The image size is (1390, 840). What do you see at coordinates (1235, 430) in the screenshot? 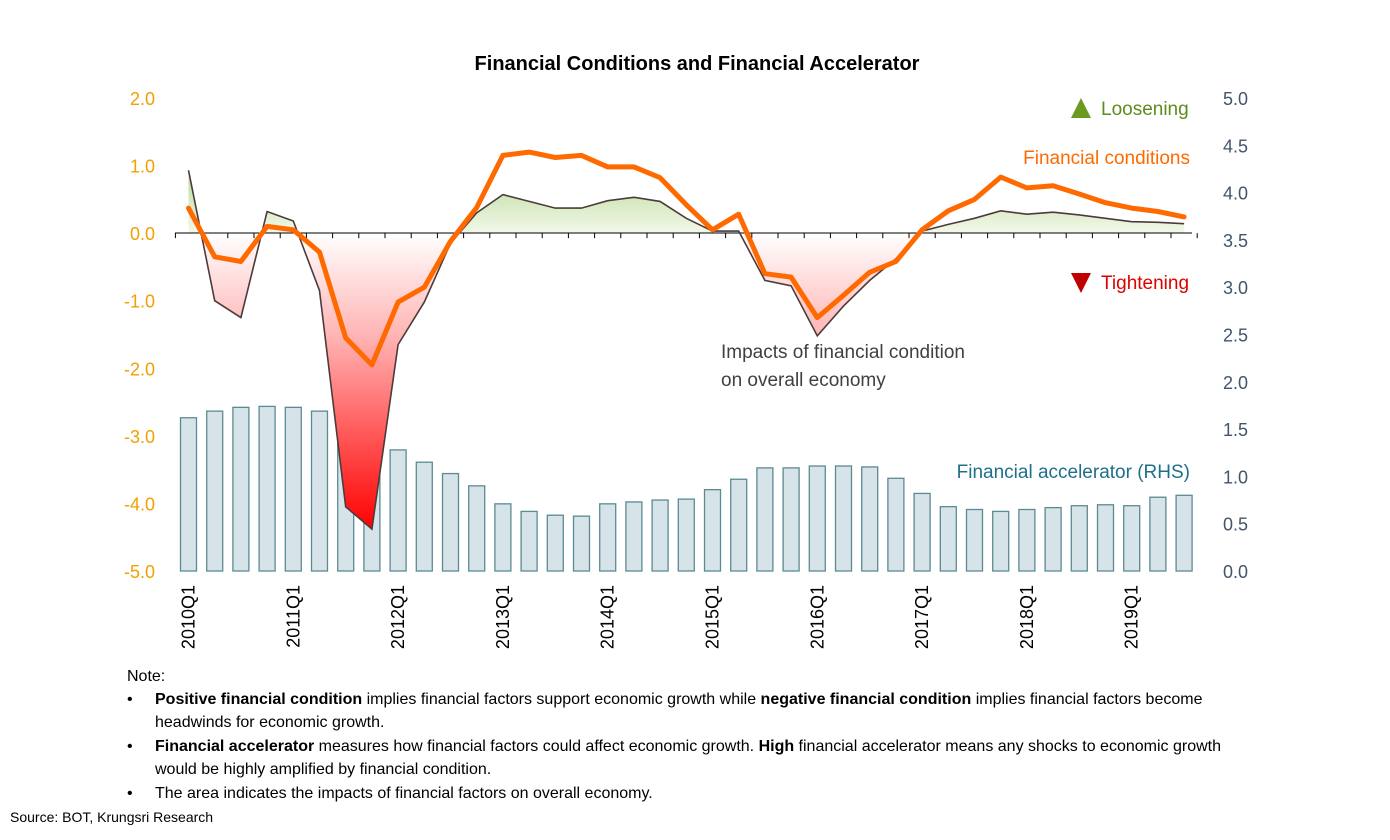
I see `right-axis-tick-label: 1.5` at bounding box center [1235, 430].